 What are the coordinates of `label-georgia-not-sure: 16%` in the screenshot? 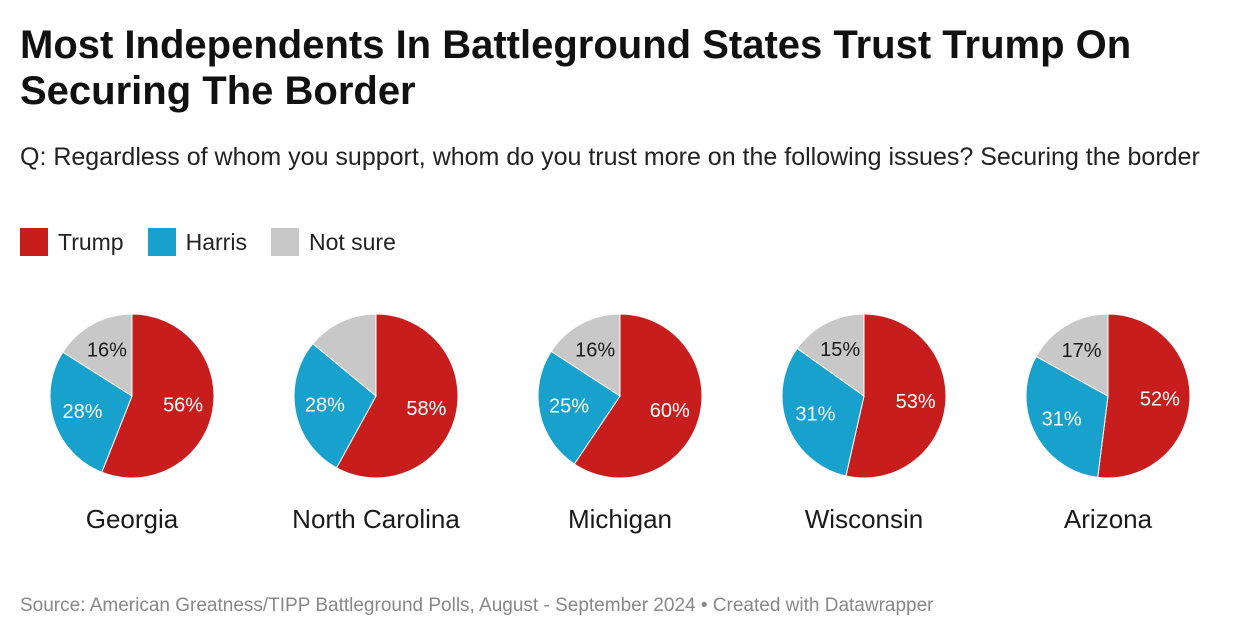 It's located at (107, 350).